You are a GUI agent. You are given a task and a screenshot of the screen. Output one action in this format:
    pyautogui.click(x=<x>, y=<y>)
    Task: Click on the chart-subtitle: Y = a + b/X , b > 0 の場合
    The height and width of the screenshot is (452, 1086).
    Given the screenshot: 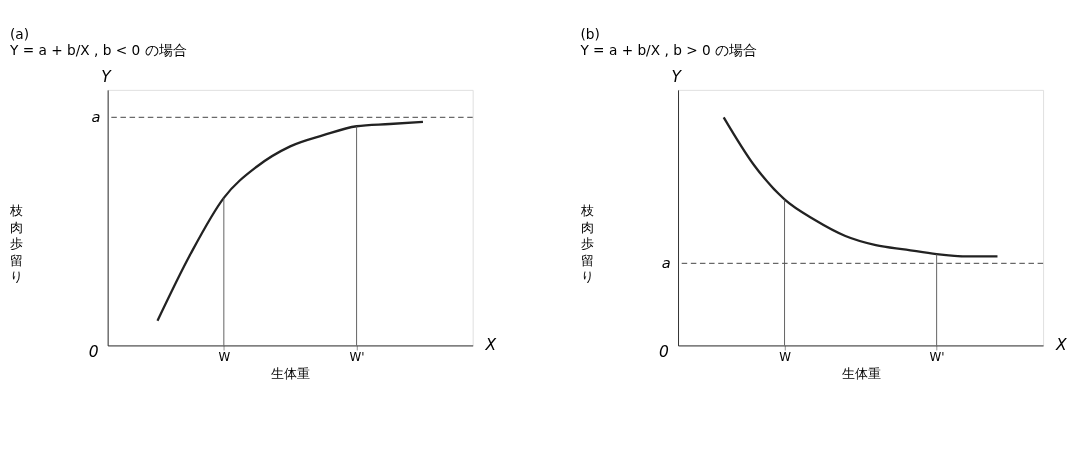 What is the action you would take?
    pyautogui.click(x=668, y=50)
    